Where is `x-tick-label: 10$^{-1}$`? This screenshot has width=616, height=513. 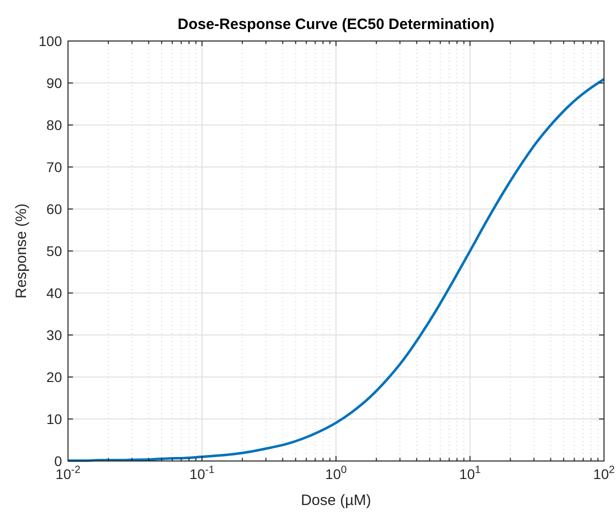 x-tick-label: 10$^{-1}$ is located at coordinates (202, 473).